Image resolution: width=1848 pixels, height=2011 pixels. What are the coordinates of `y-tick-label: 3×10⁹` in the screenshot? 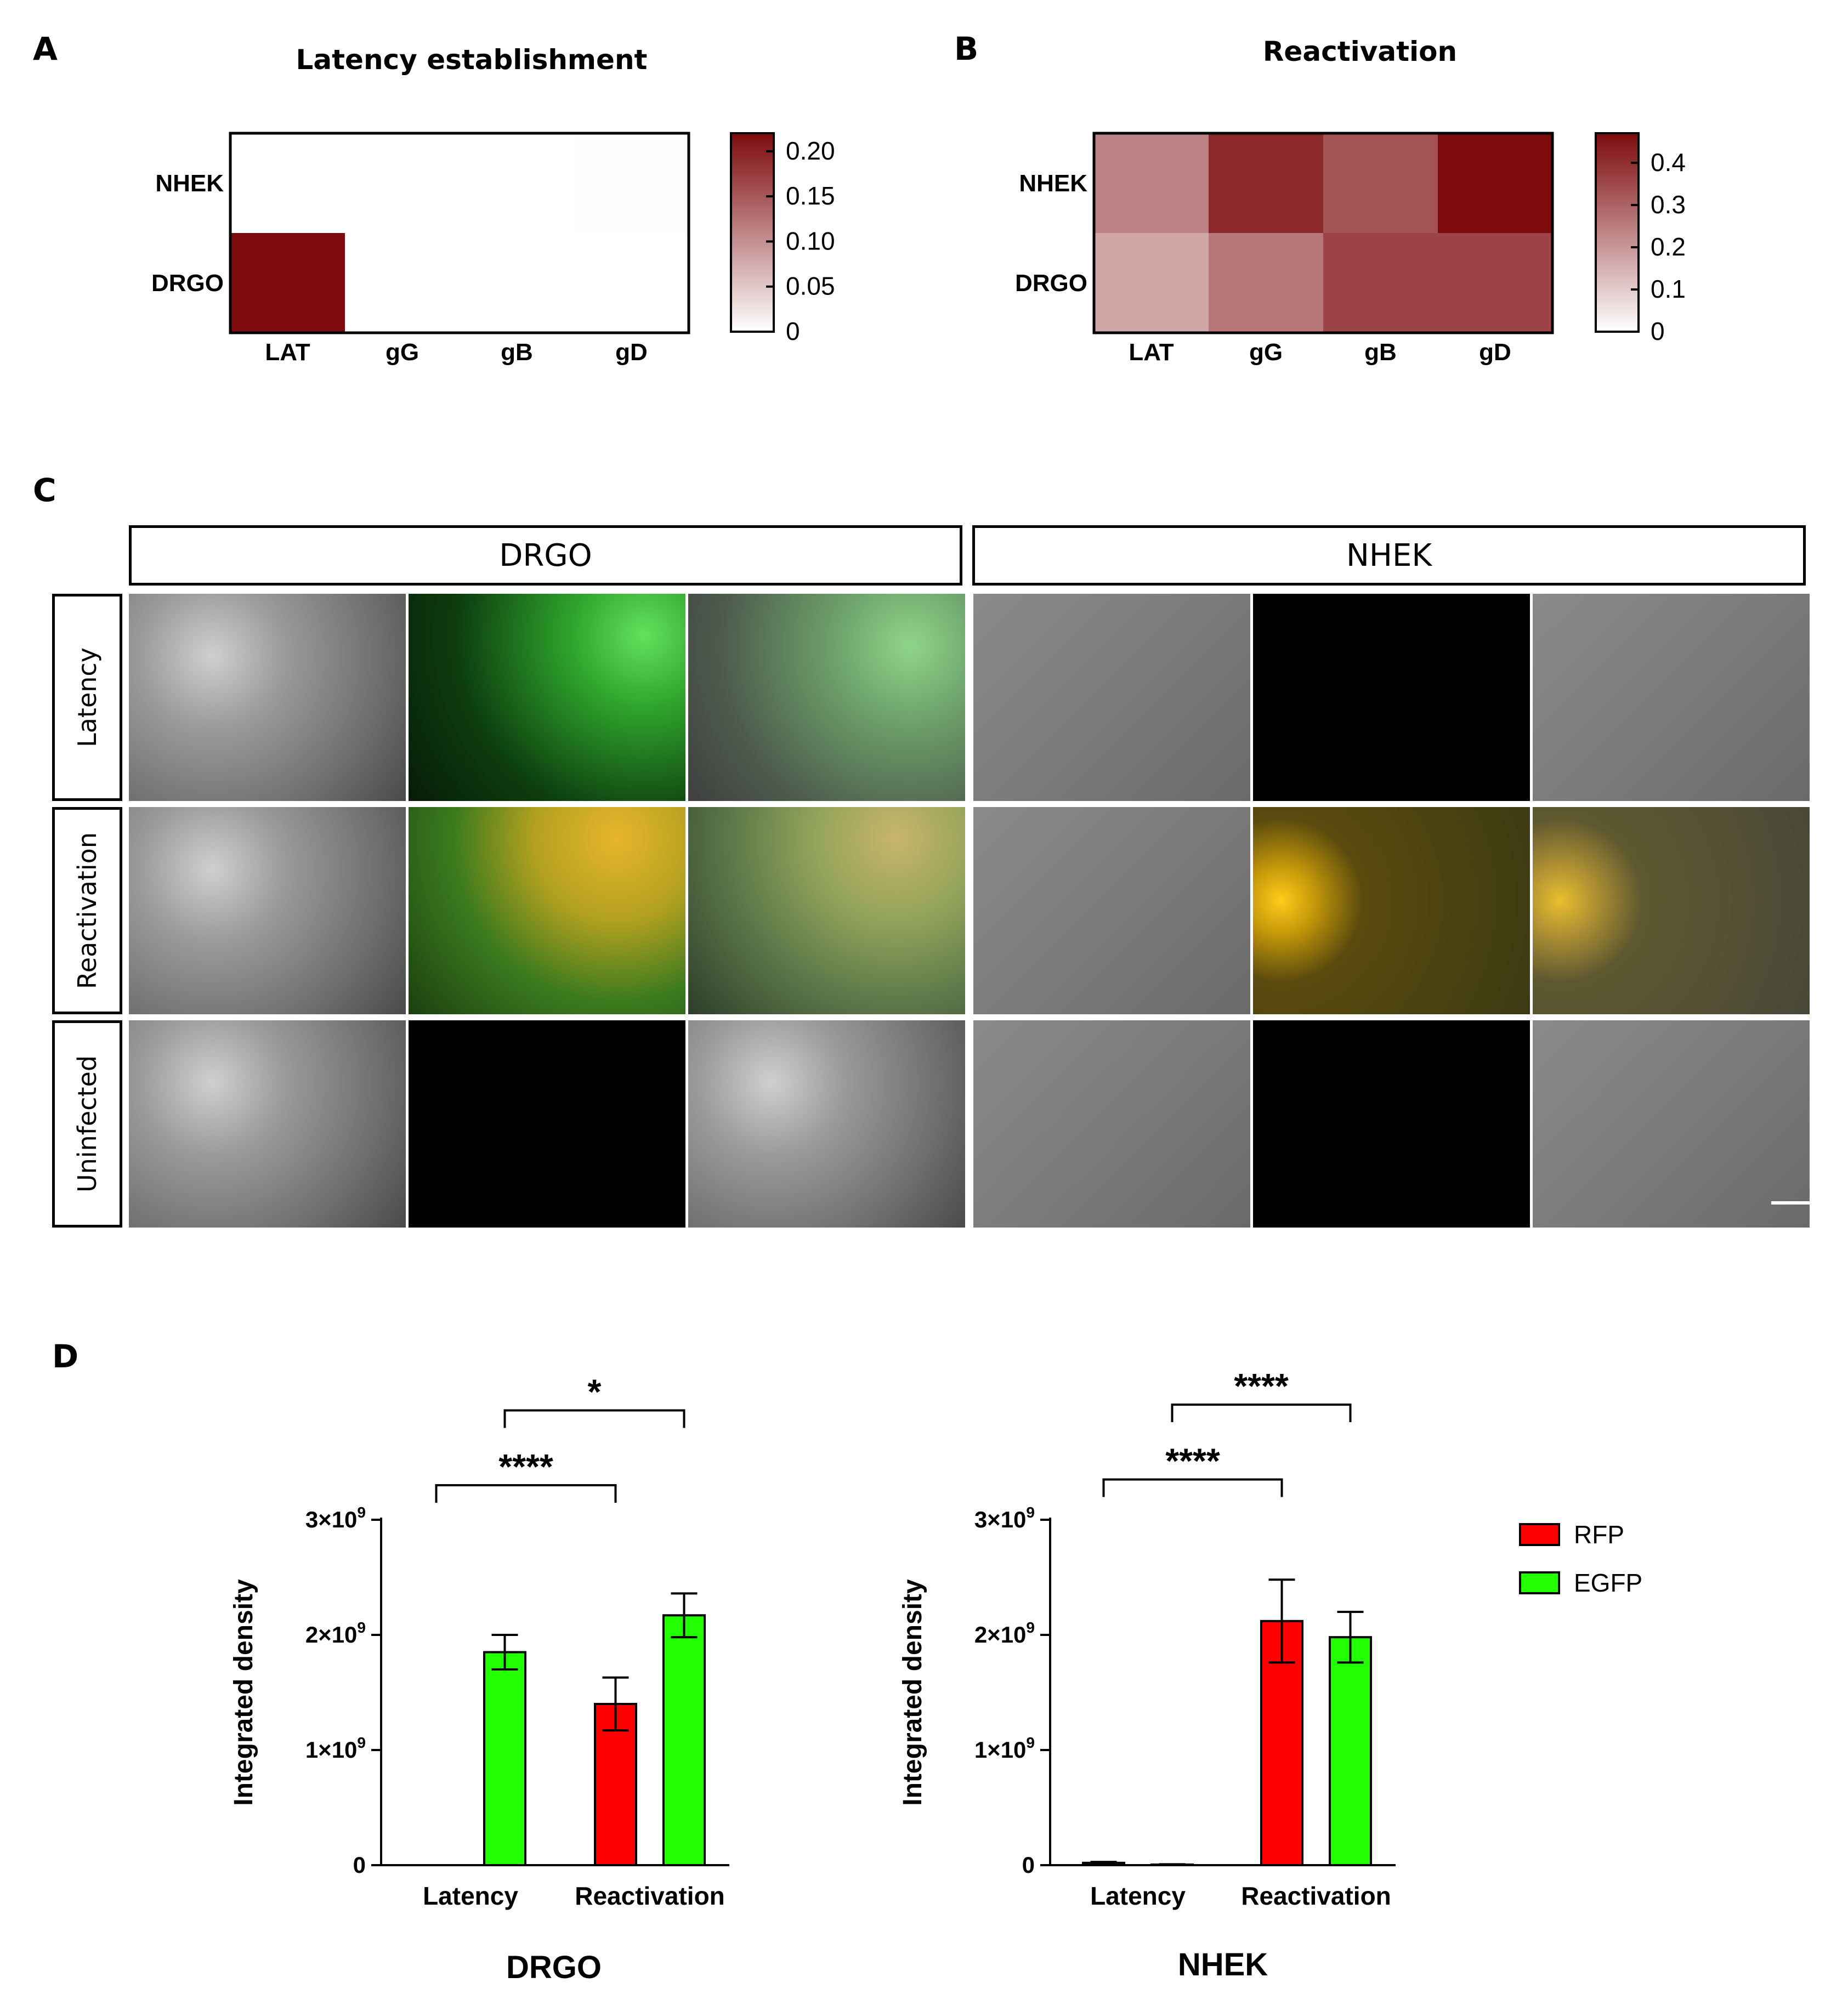 It's located at (1005, 1518).